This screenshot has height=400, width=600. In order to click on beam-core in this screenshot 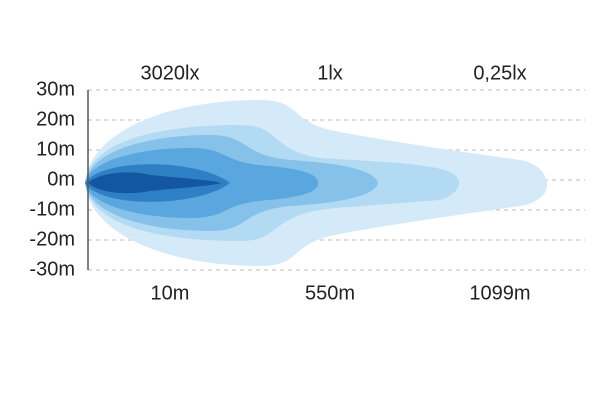, I will do `click(155, 183)`.